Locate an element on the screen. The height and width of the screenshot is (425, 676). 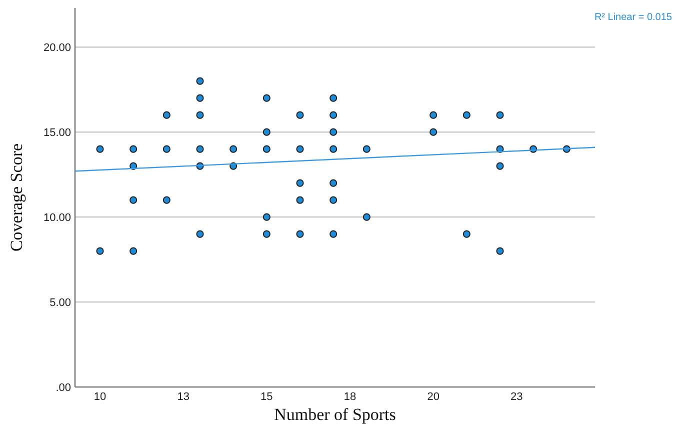
x-tick-label: 18 is located at coordinates (350, 397).